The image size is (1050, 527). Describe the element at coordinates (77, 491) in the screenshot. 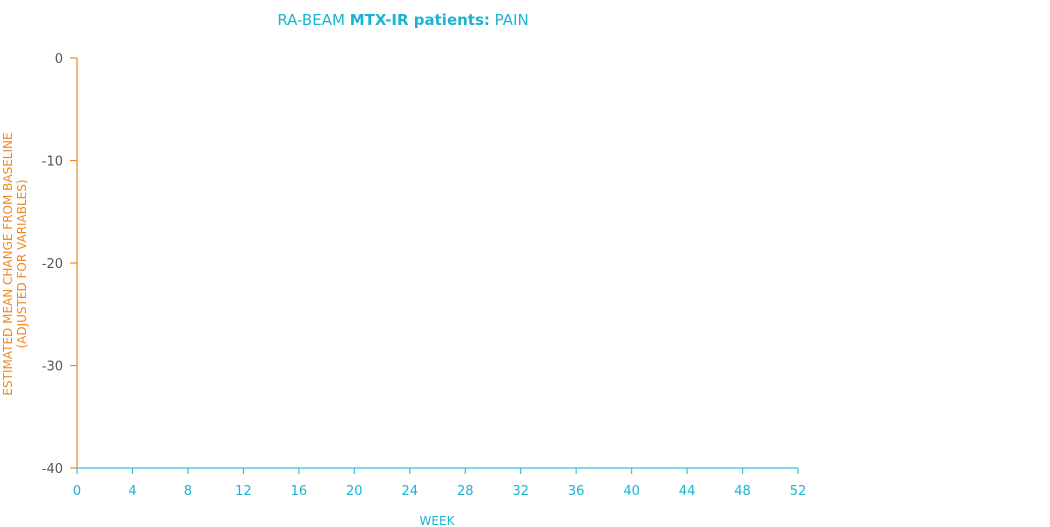

I see `x-tick-label: 0` at that location.